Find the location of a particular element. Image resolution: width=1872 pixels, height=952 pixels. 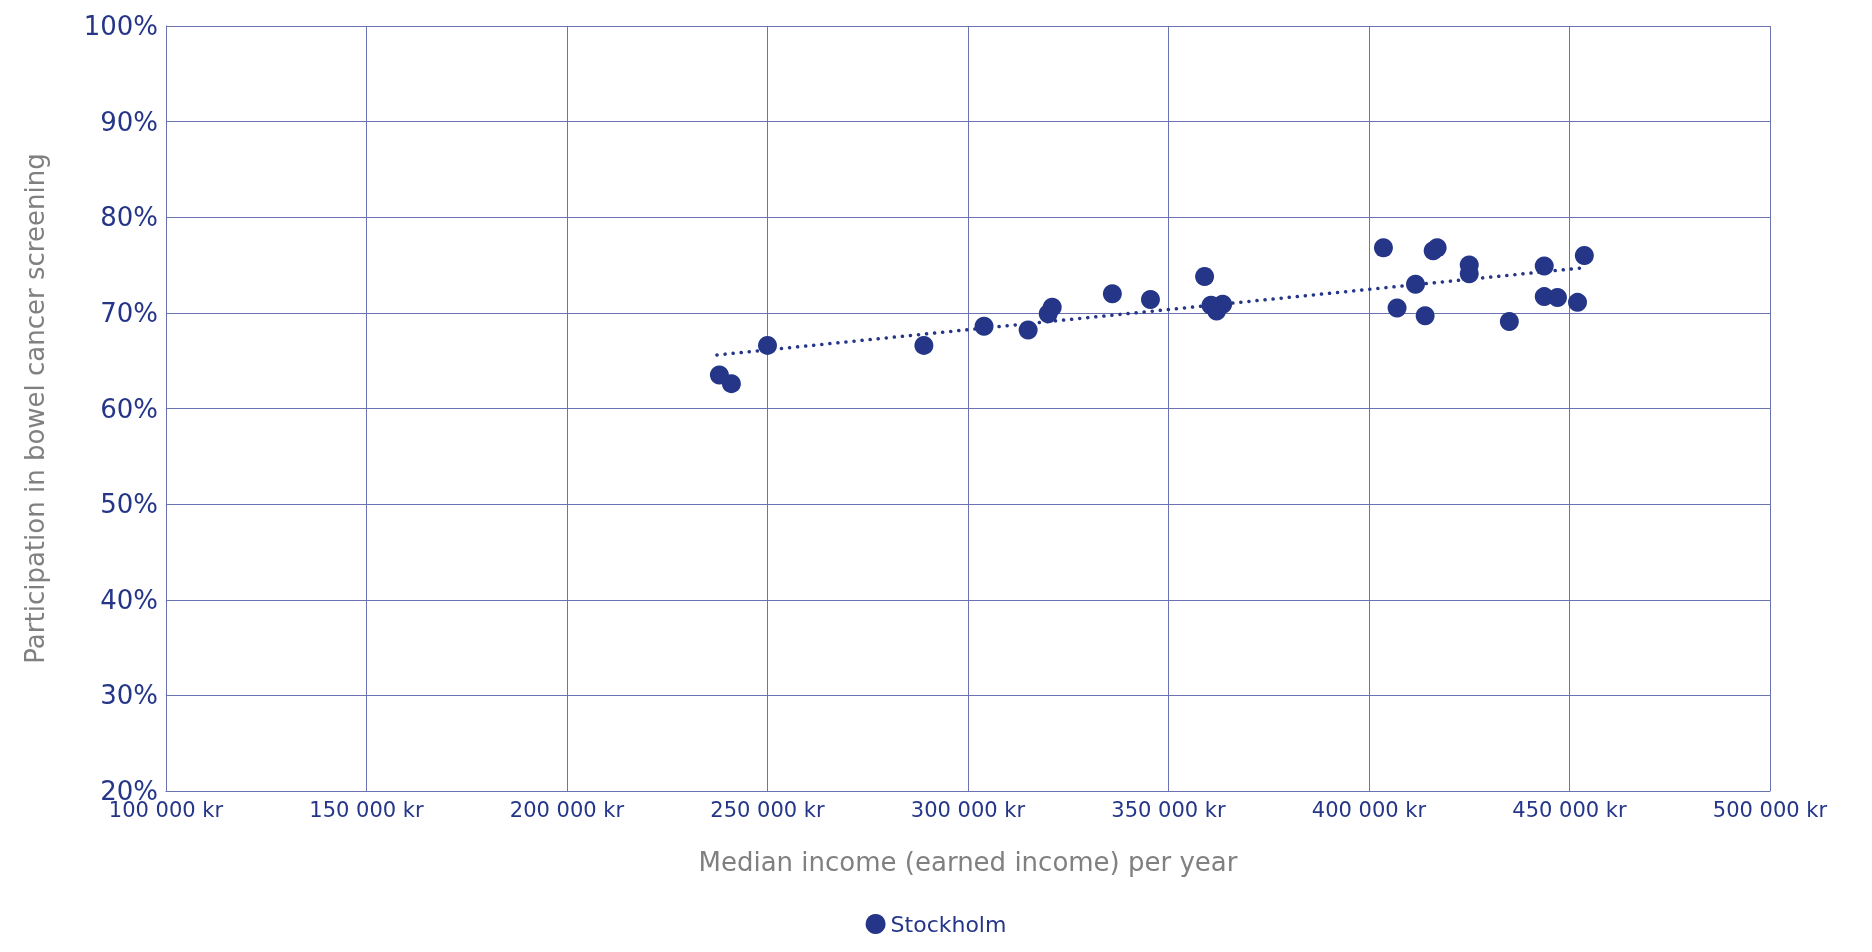

x-tick-label: 250 000 kr is located at coordinates (768, 809).